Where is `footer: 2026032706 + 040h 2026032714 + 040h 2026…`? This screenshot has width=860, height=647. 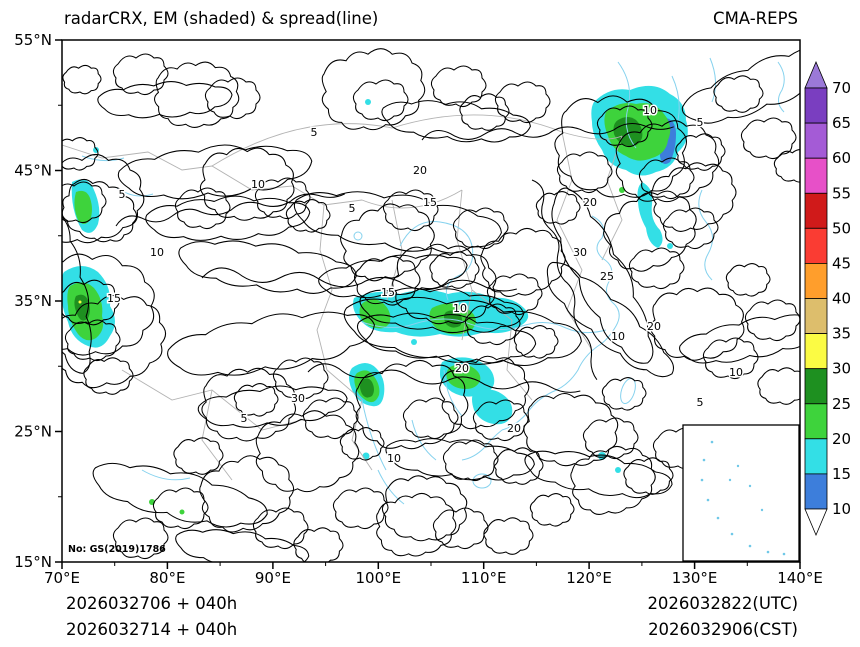
footer: 2026032706 + 040h 2026032714 + 040h 2026… is located at coordinates (432, 616).